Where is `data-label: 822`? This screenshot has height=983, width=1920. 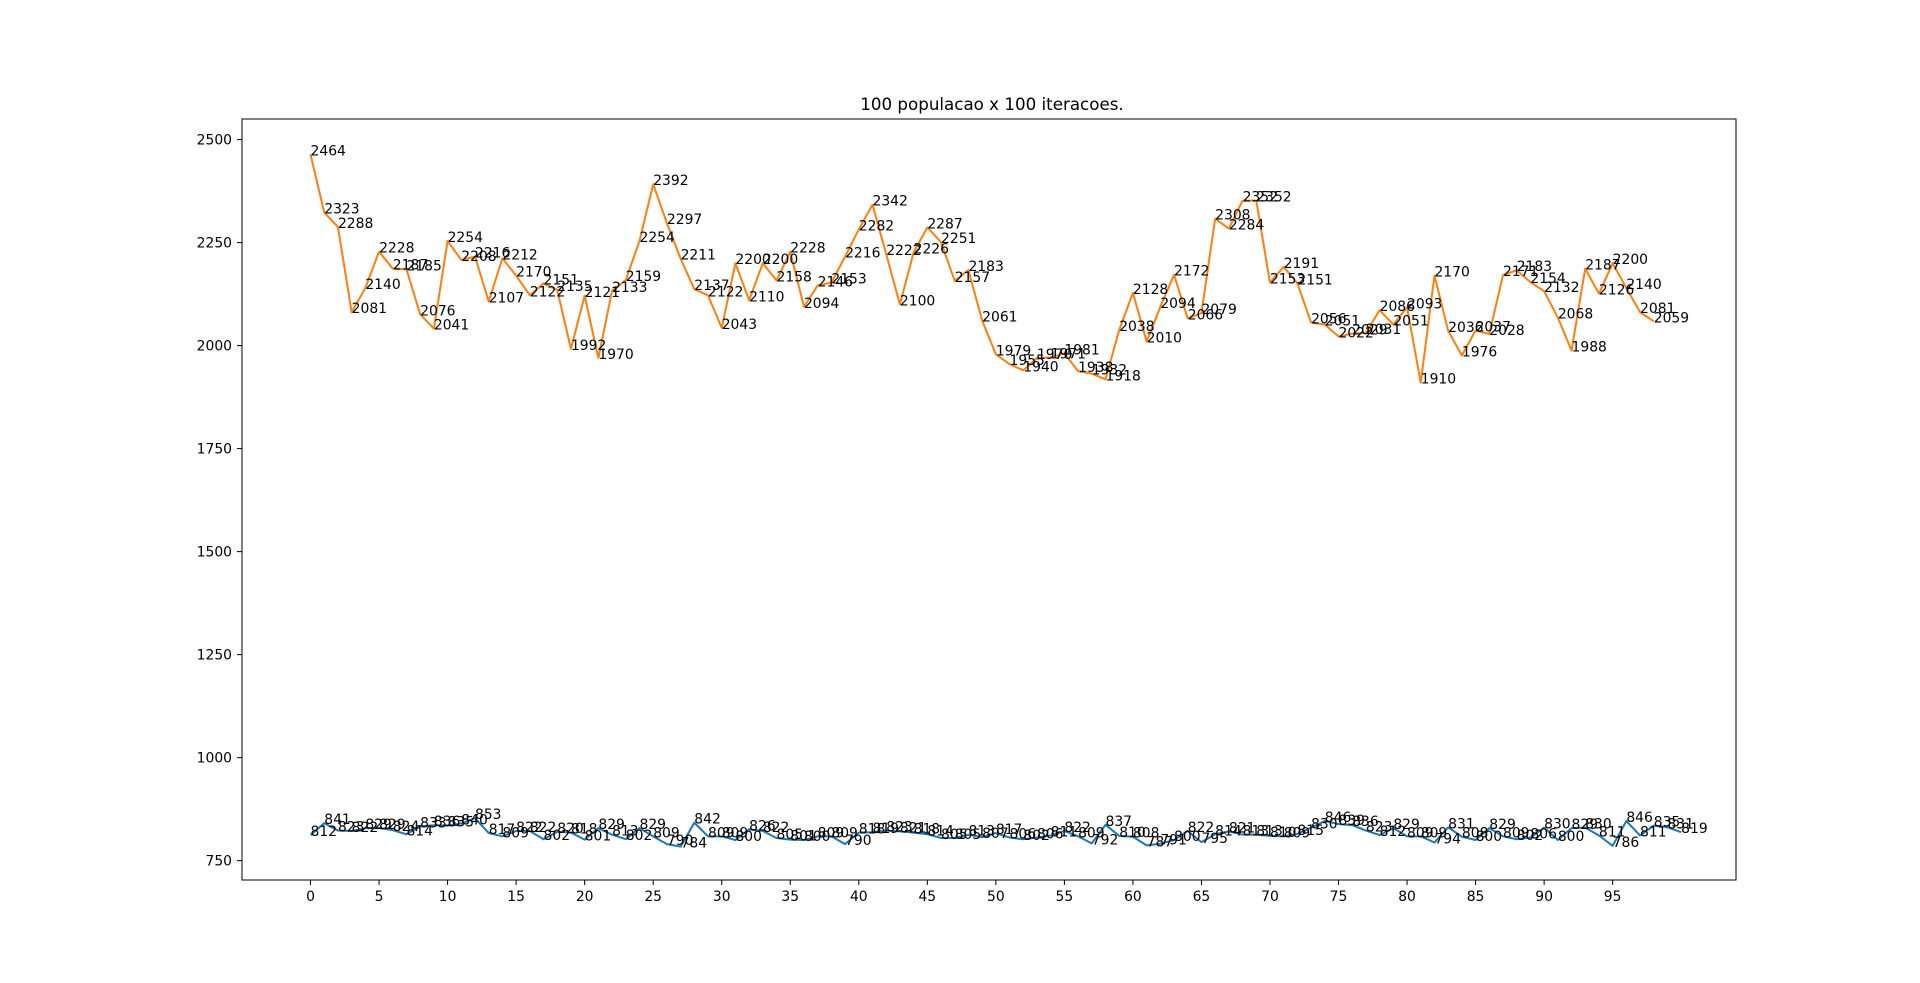 data-label: 822 is located at coordinates (529, 828).